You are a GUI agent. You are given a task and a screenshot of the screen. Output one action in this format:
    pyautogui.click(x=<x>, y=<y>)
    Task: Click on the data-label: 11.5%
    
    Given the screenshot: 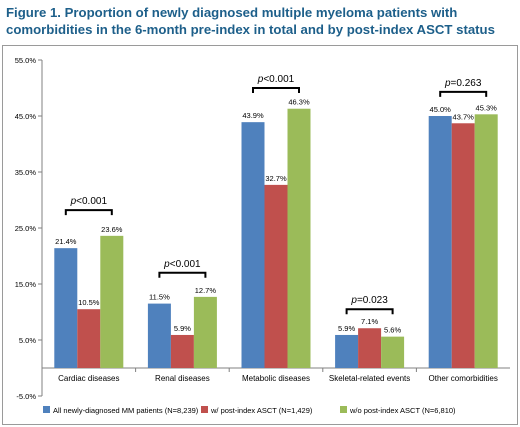 What is the action you would take?
    pyautogui.click(x=159, y=297)
    